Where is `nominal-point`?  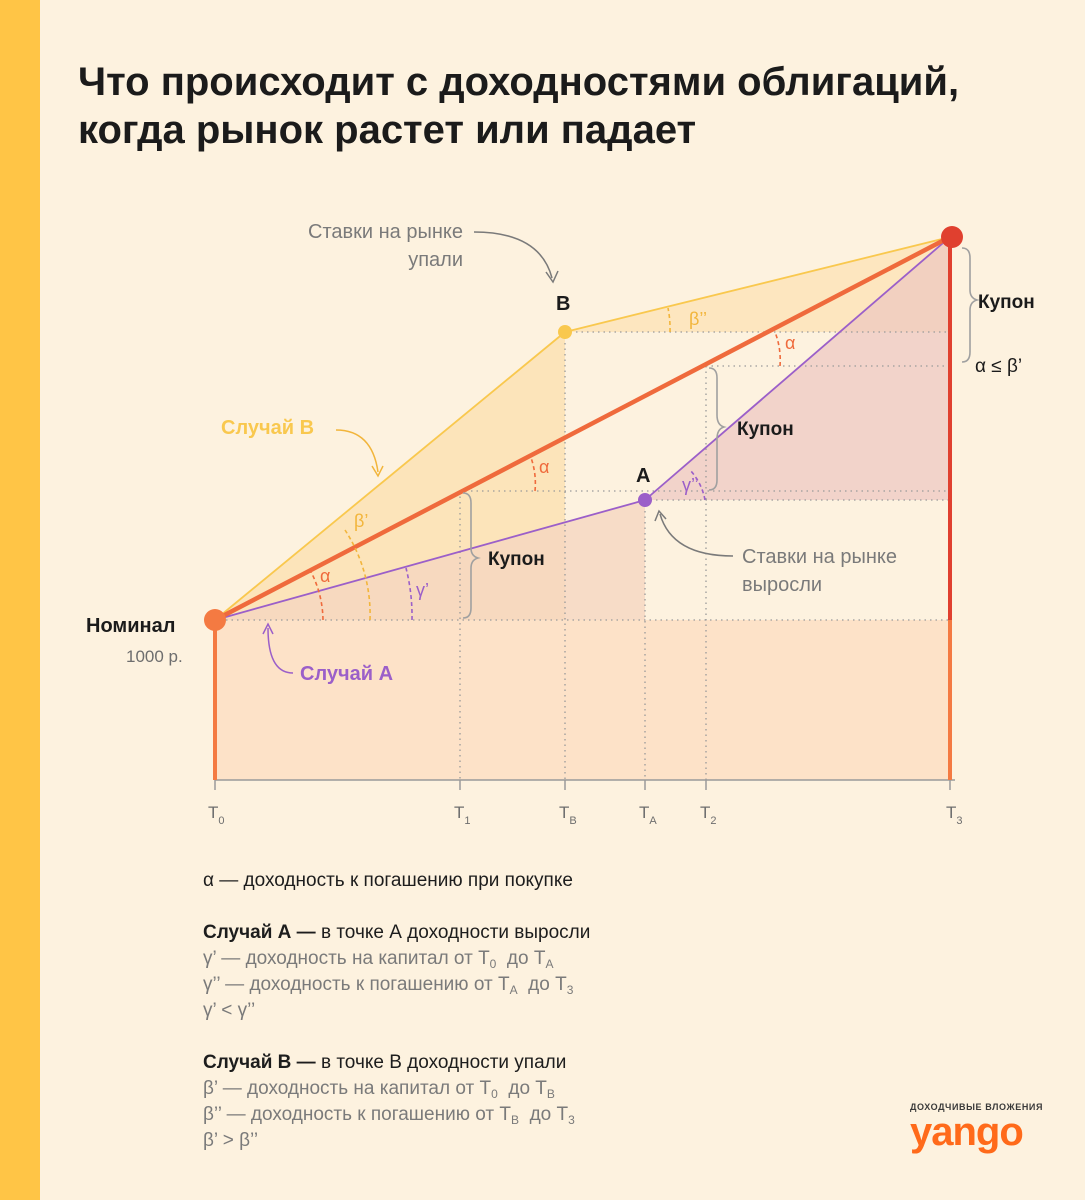 nominal-point is located at coordinates (215, 620).